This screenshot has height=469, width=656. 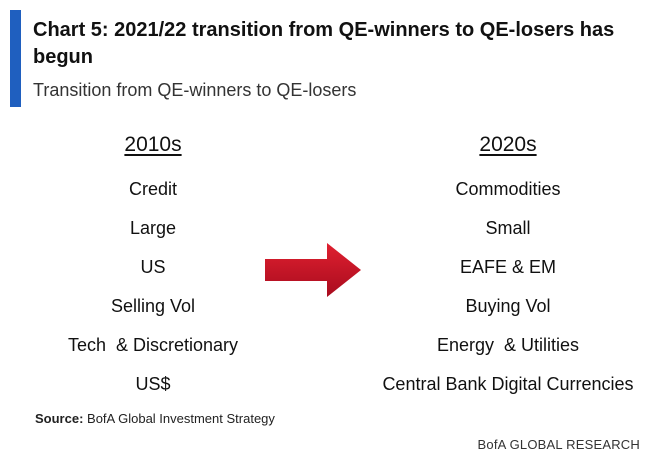 I want to click on list-item: Selling Vol, so click(x=153, y=306).